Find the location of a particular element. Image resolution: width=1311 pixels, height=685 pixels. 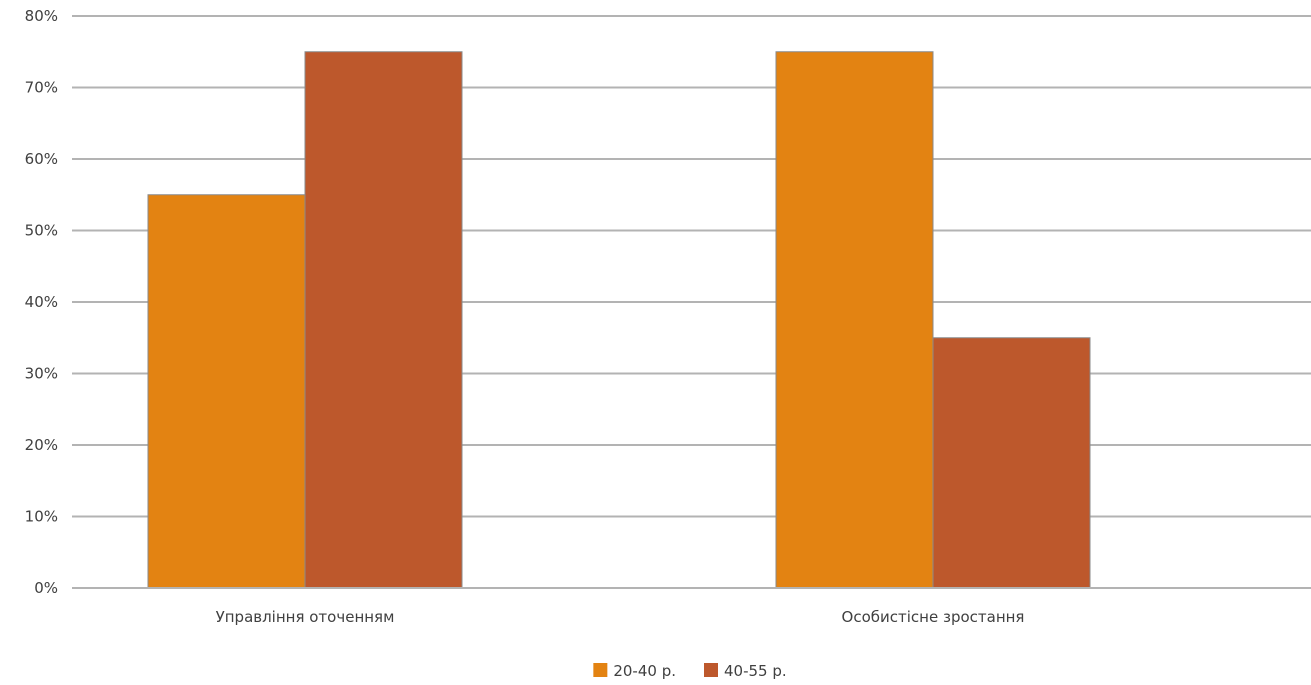

y-tick-label: 40% is located at coordinates (41, 302).